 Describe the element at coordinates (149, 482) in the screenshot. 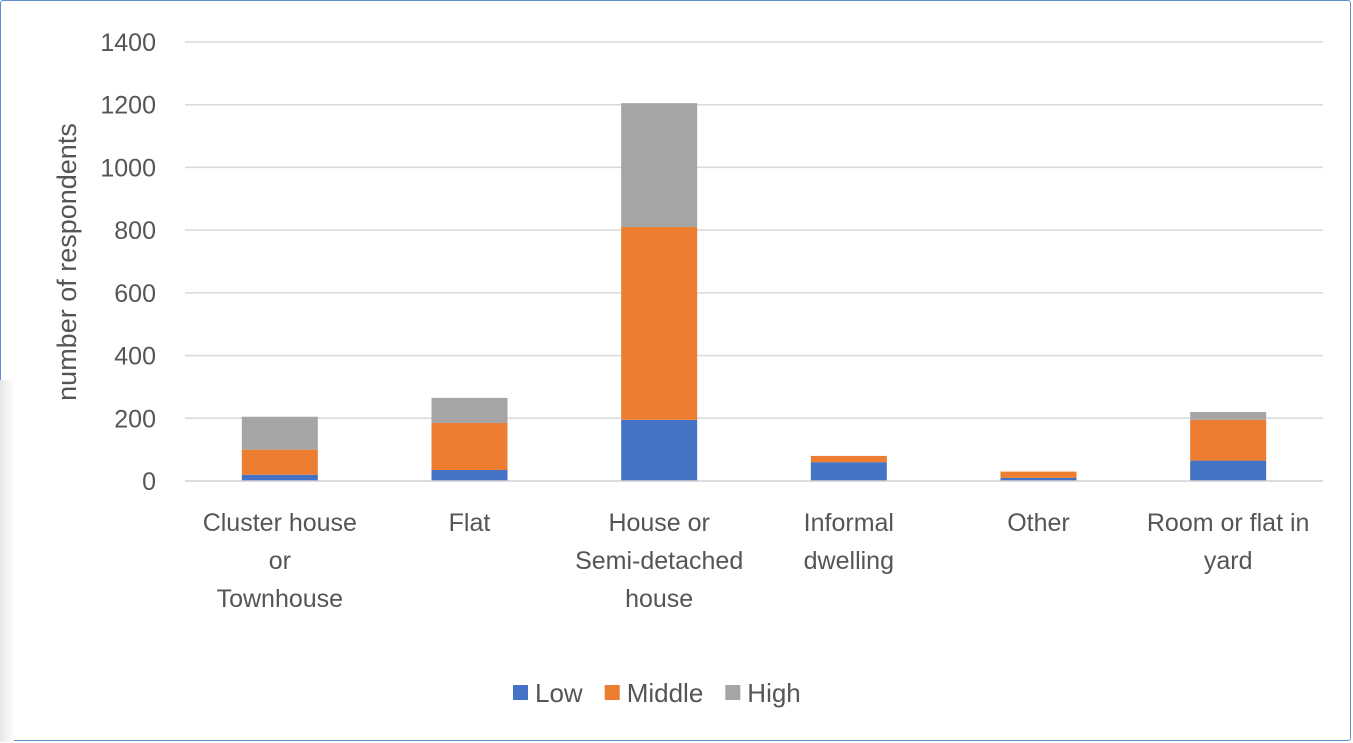

I see `y-tick-label: 0` at that location.